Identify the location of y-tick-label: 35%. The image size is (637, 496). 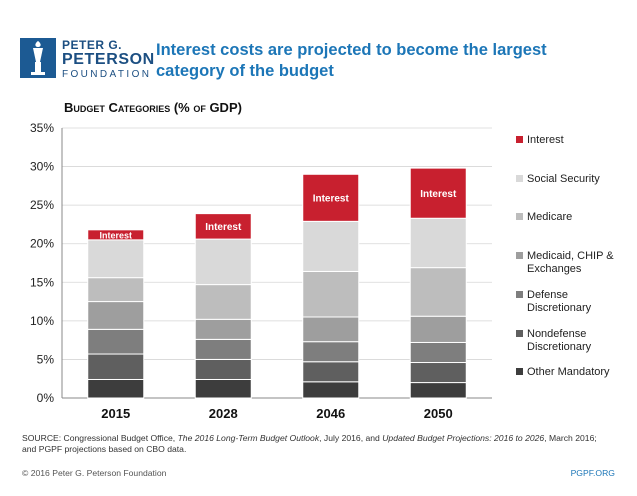
(42, 128).